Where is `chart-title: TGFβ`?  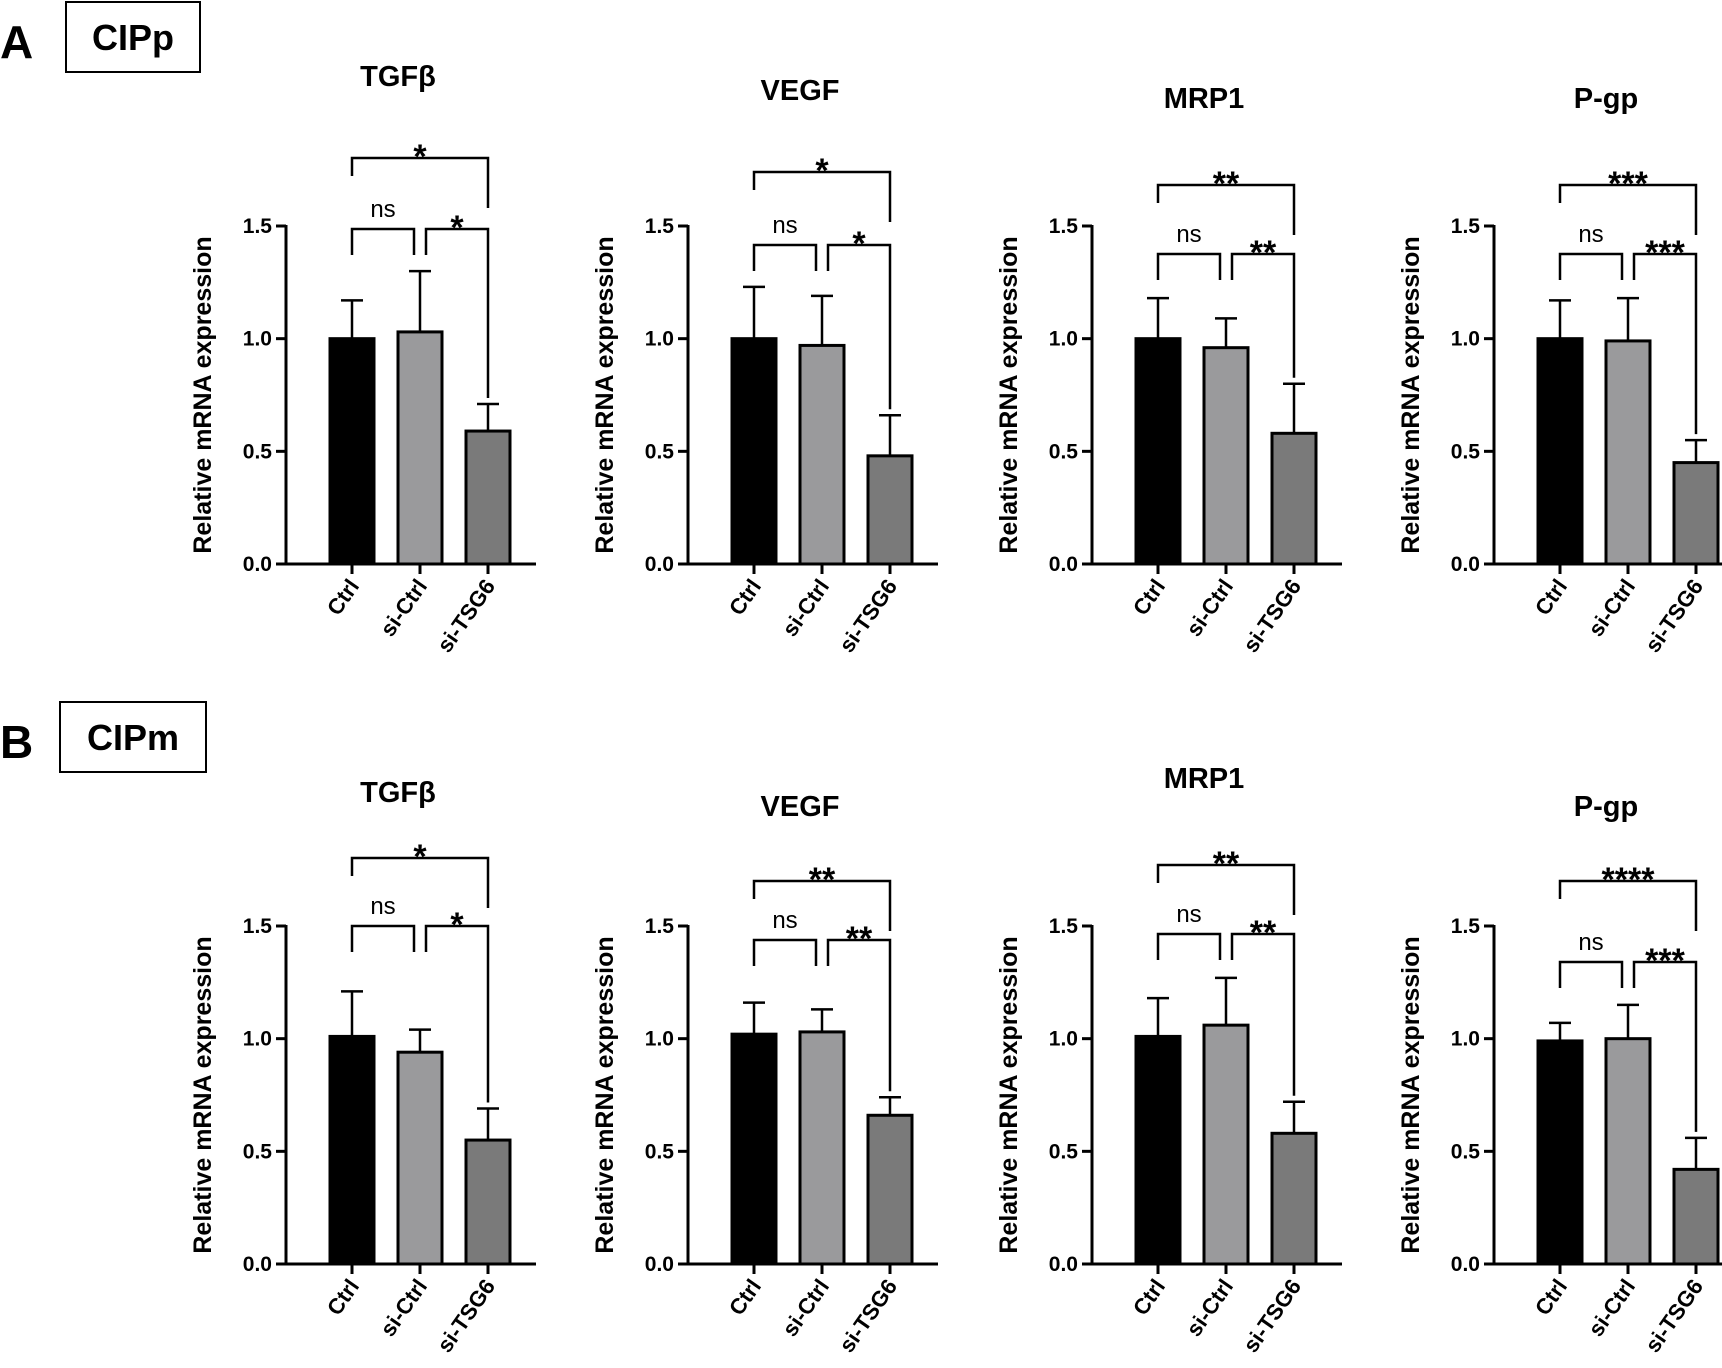
chart-title: TGFβ is located at coordinates (398, 793).